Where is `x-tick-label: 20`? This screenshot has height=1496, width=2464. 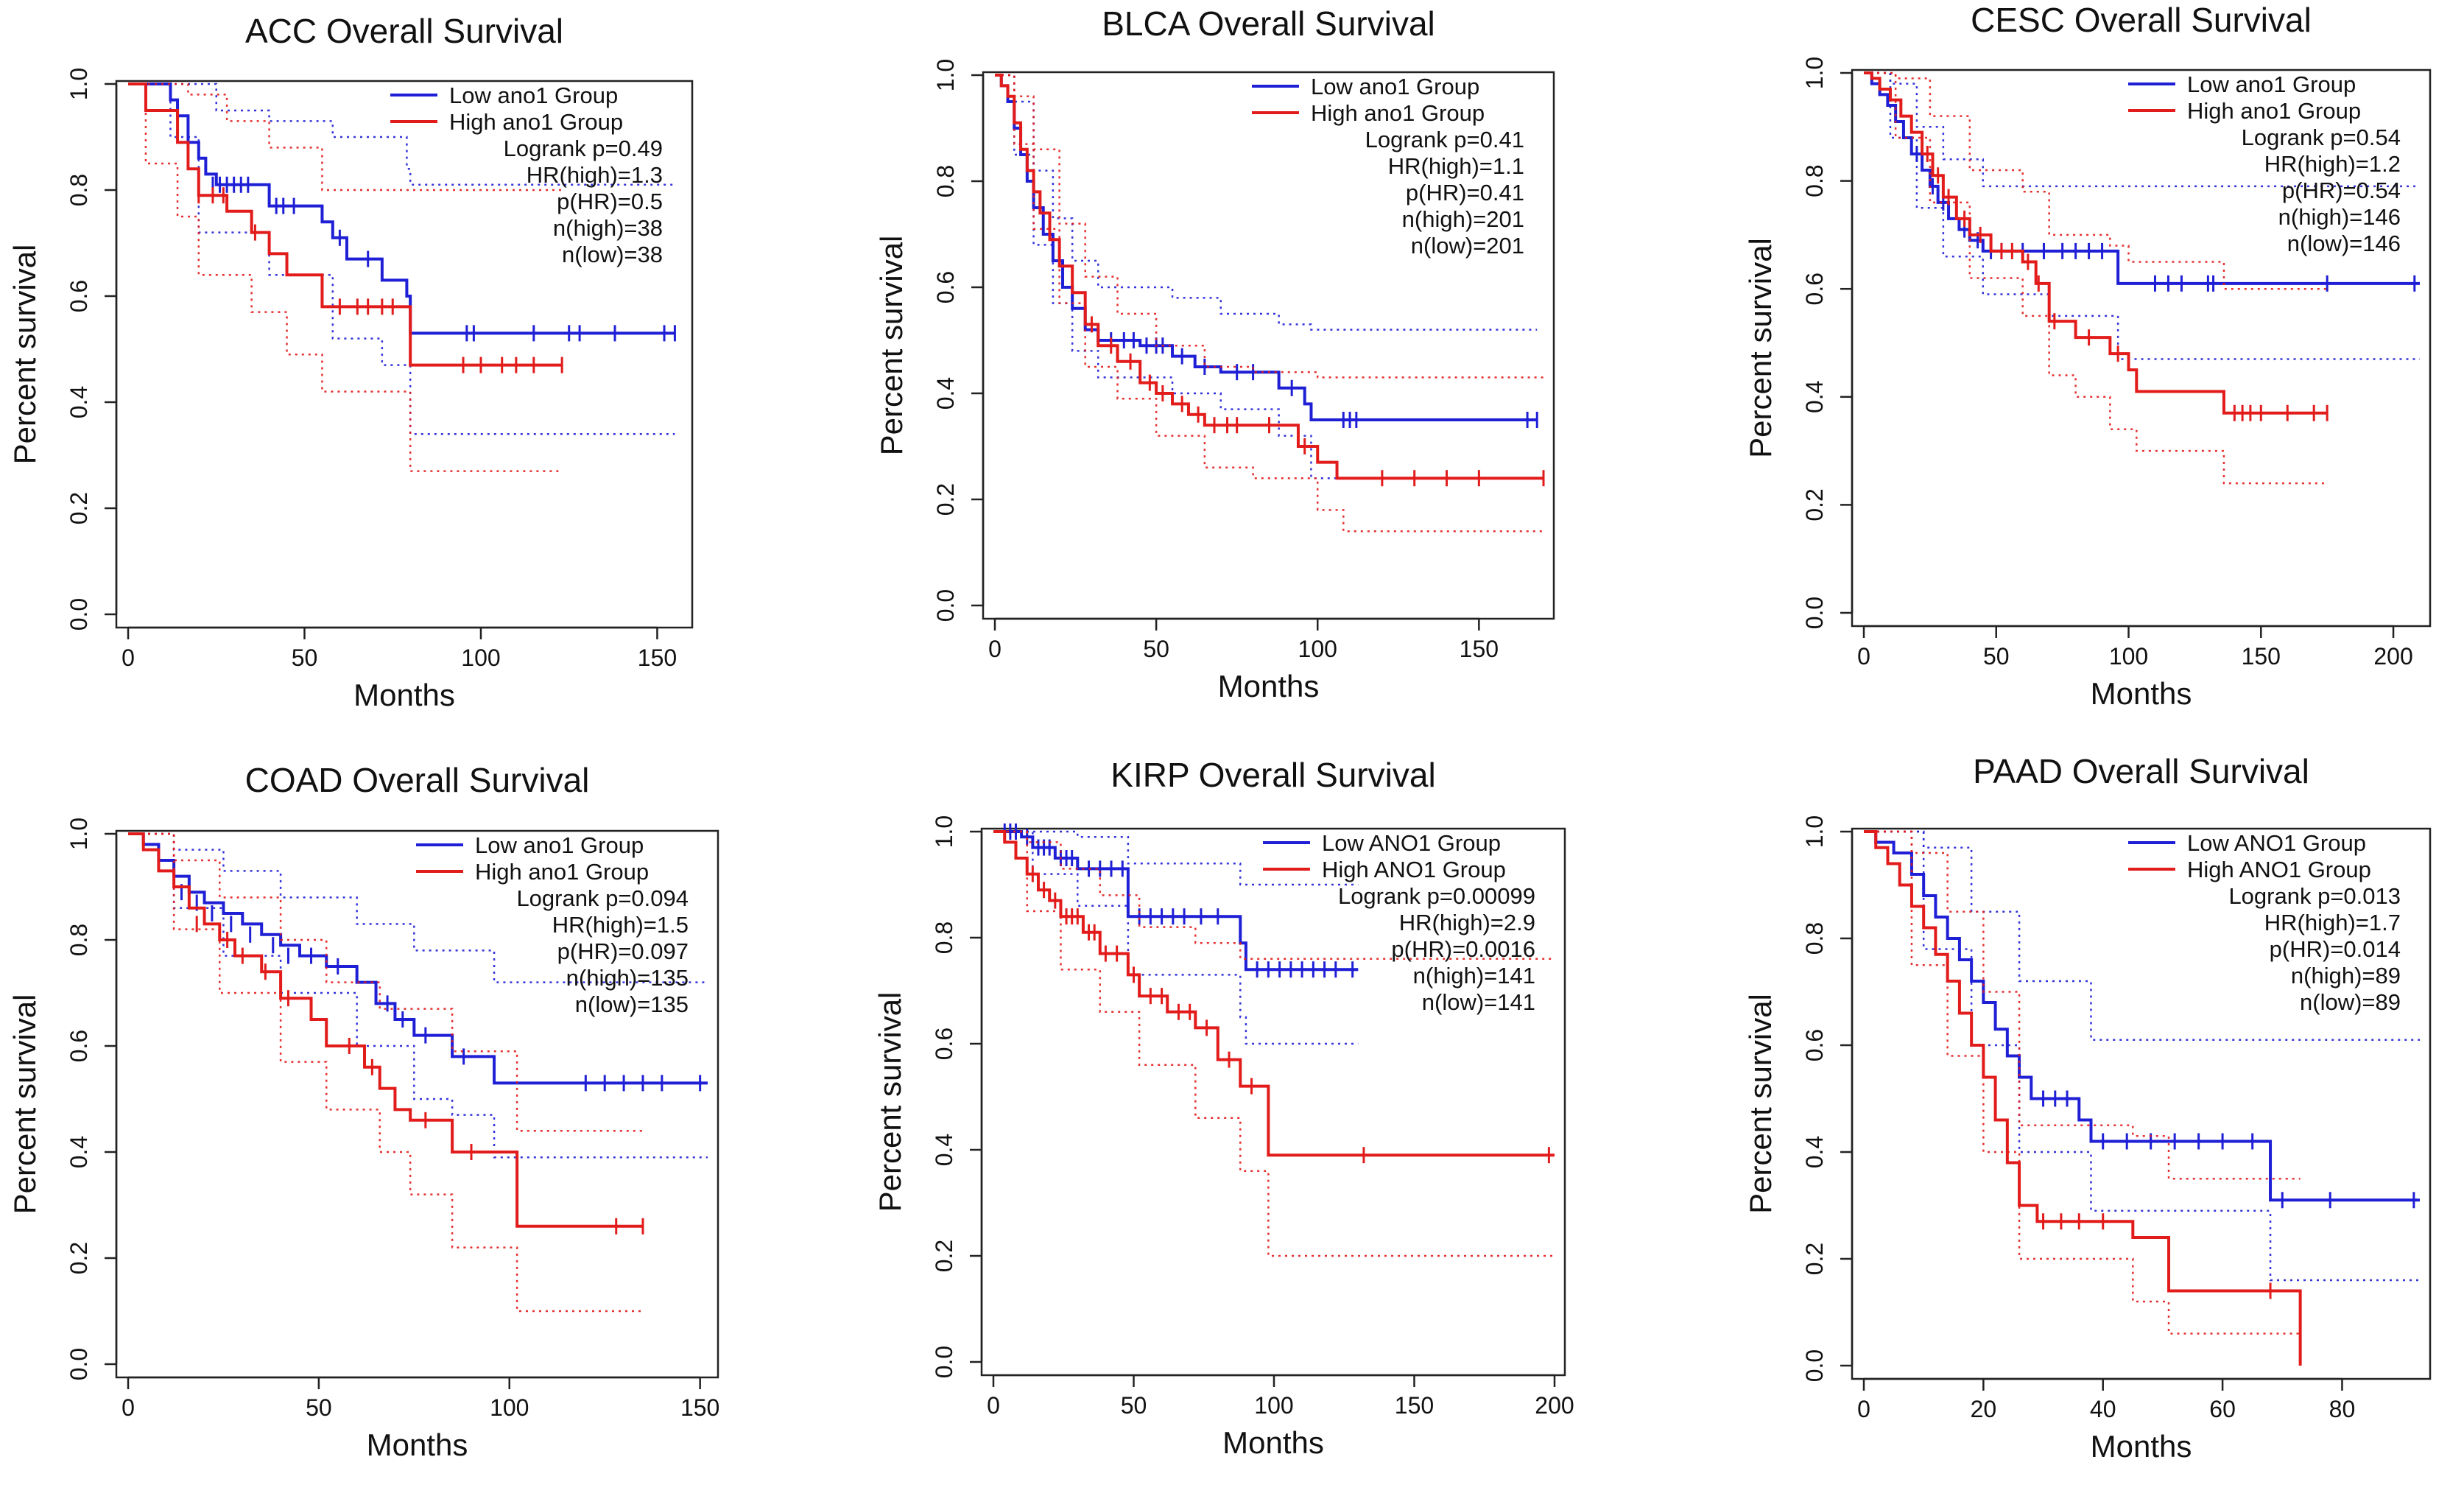 x-tick-label: 20 is located at coordinates (1984, 1409).